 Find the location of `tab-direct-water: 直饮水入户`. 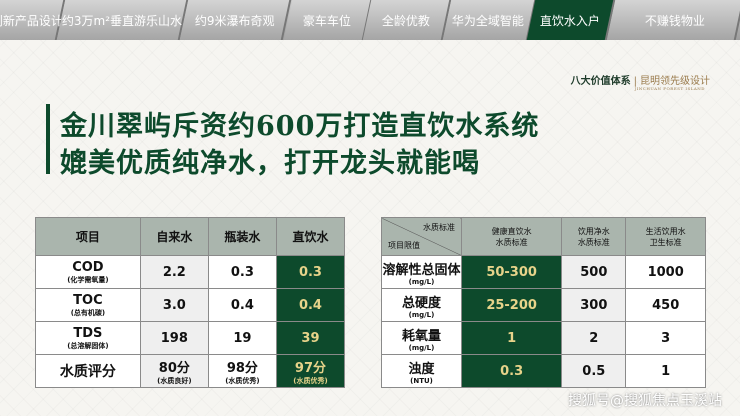

tab-direct-water: 直饮水入户 is located at coordinates (571, 20).